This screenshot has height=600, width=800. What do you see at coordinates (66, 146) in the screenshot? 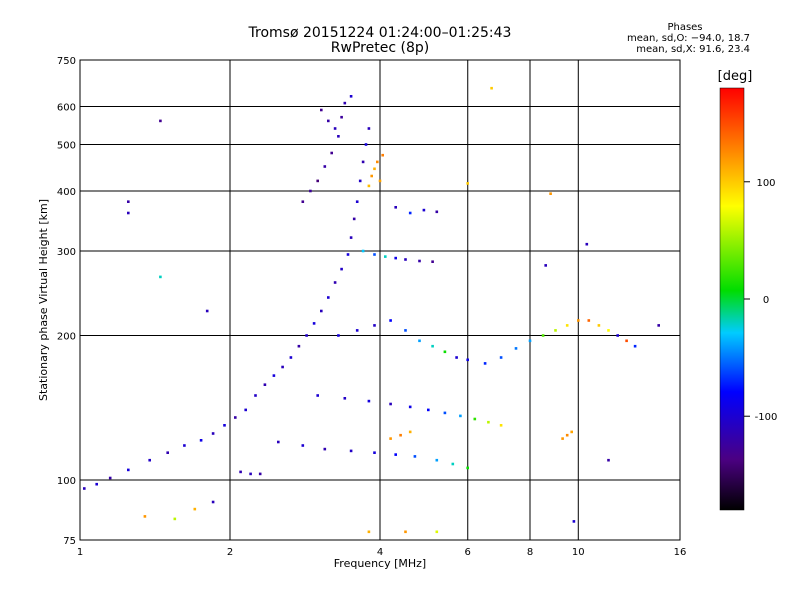
I see `y-tick-label: 500` at bounding box center [66, 146].